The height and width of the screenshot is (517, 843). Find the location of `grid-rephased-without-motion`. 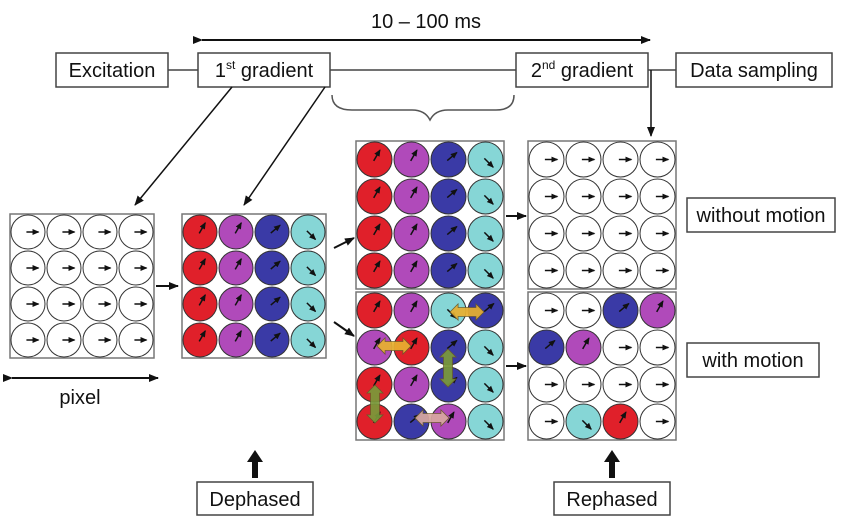

grid-rephased-without-motion is located at coordinates (602, 215).